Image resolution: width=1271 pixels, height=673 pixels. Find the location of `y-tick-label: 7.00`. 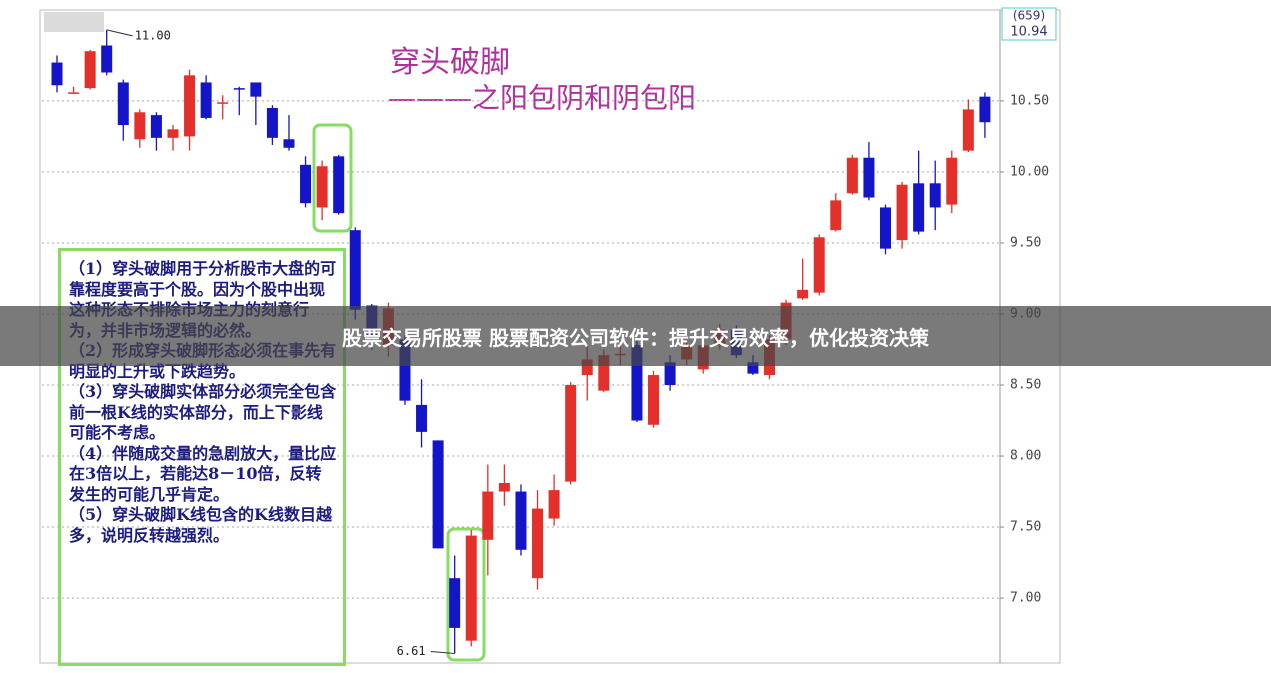

y-tick-label: 7.00 is located at coordinates (1025, 598).